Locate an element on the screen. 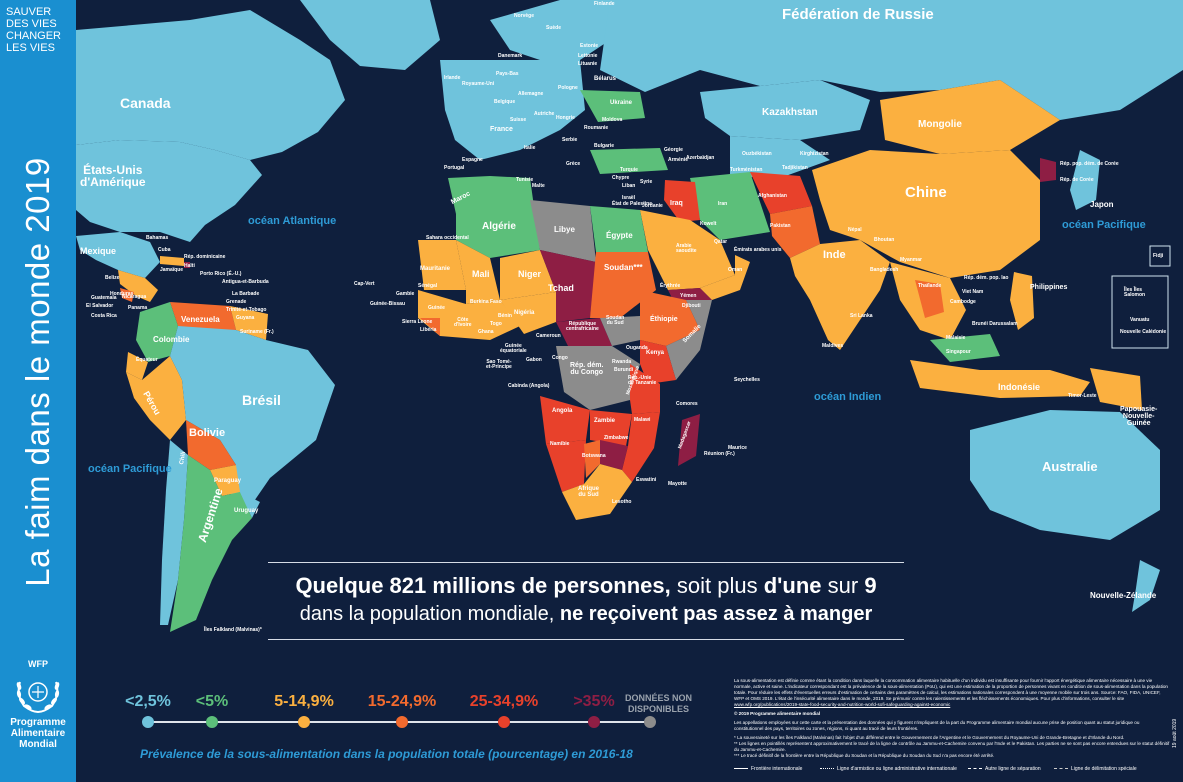 Image resolution: width=1183 pixels, height=782 pixels. headline-dune: d'une is located at coordinates (792, 585).